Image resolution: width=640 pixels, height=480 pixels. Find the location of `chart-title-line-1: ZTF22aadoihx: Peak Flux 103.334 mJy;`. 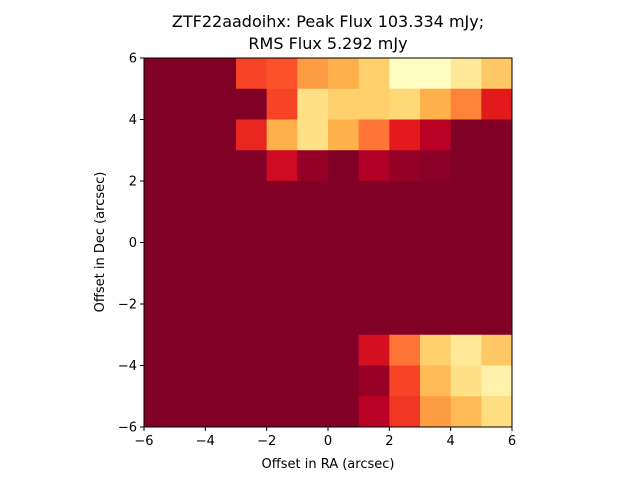

chart-title-line-1: ZTF22aadoihx: Peak Flux 103.334 mJy; is located at coordinates (328, 21).